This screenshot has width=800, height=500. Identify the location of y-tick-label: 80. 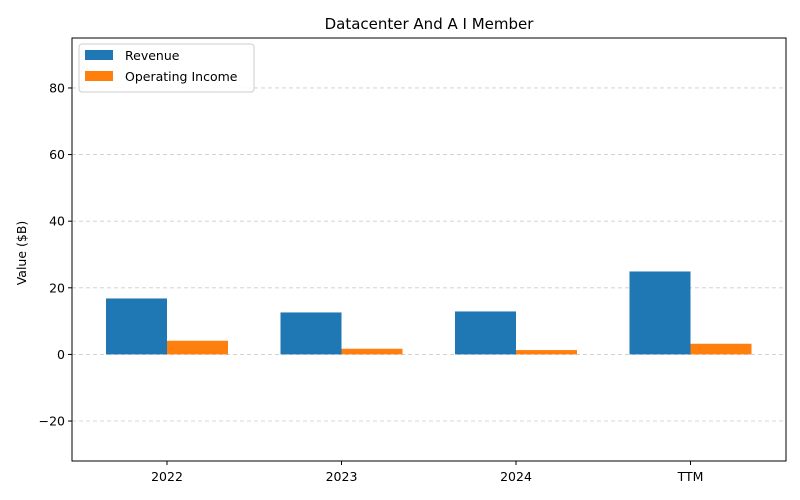
(57, 87).